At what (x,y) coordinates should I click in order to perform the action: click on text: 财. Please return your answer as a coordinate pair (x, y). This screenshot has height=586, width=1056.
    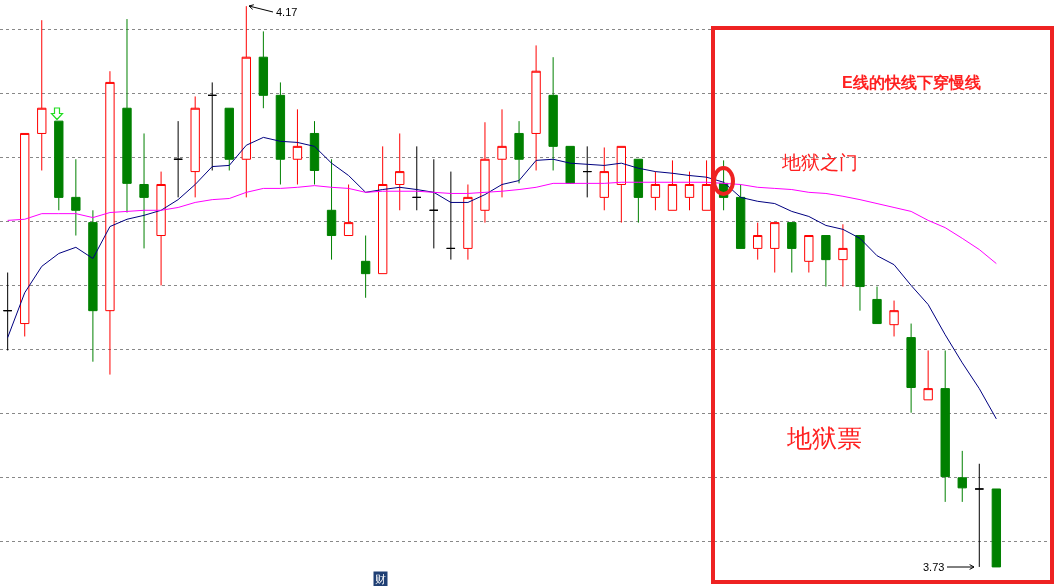
    Looking at the image, I should click on (380, 579).